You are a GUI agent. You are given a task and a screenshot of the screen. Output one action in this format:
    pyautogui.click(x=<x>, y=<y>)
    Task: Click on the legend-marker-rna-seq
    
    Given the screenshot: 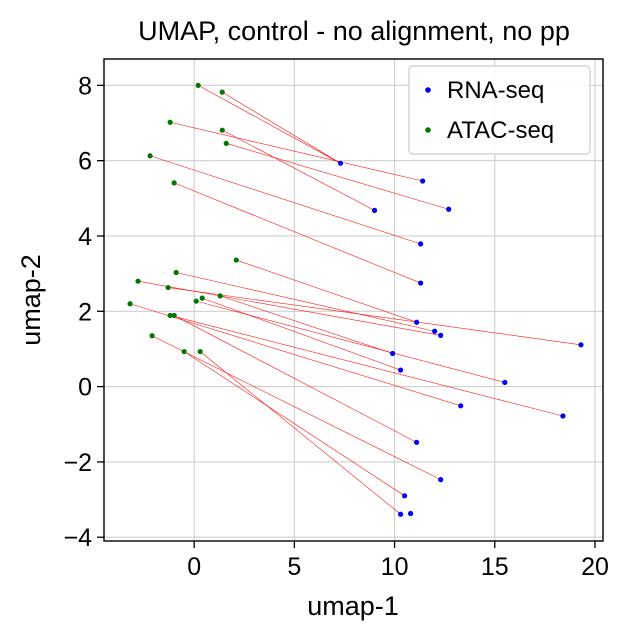 What is the action you would take?
    pyautogui.click(x=428, y=90)
    